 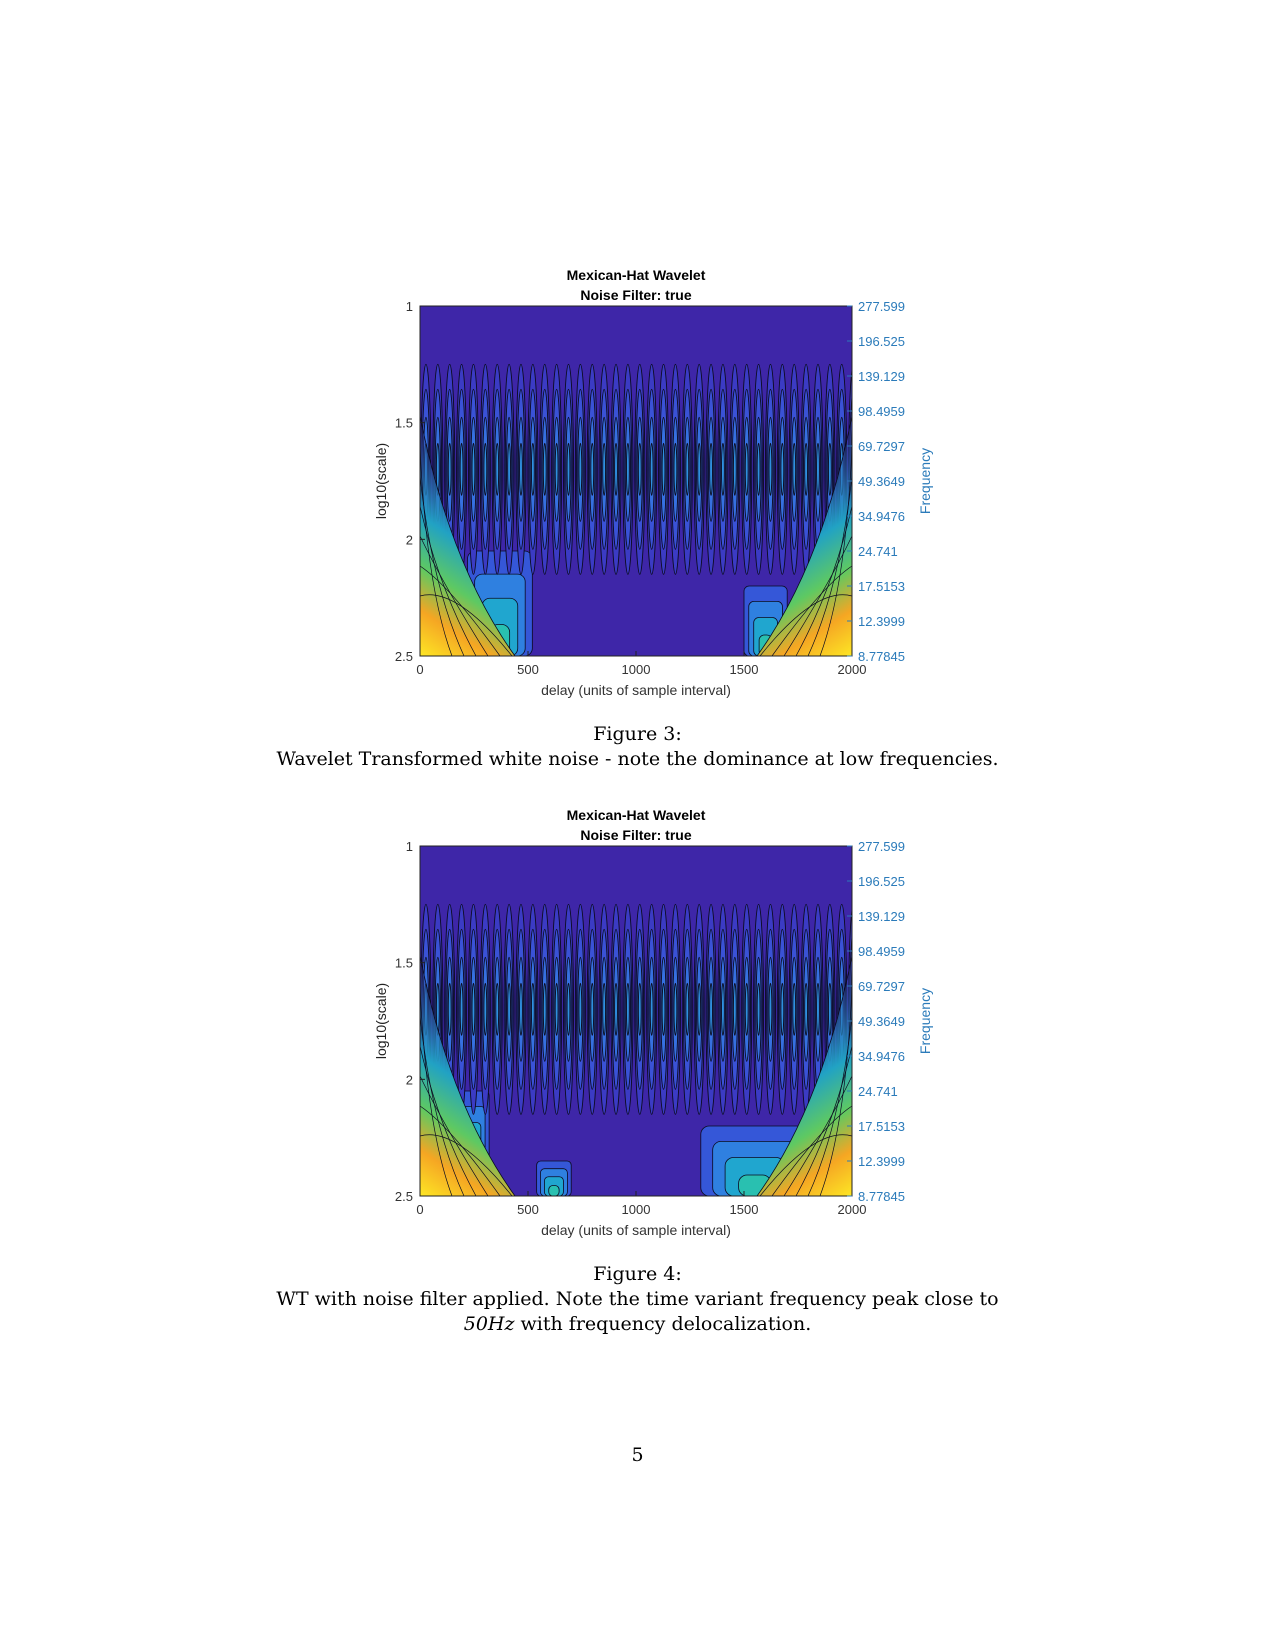 What do you see at coordinates (419, 669) in the screenshot?
I see `x-tick-label: 0` at bounding box center [419, 669].